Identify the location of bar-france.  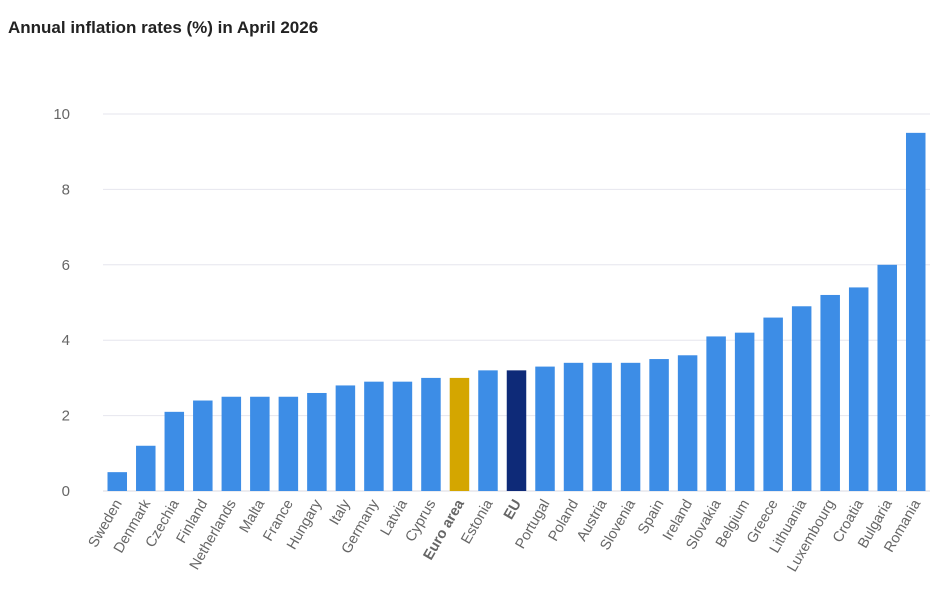
(288, 443).